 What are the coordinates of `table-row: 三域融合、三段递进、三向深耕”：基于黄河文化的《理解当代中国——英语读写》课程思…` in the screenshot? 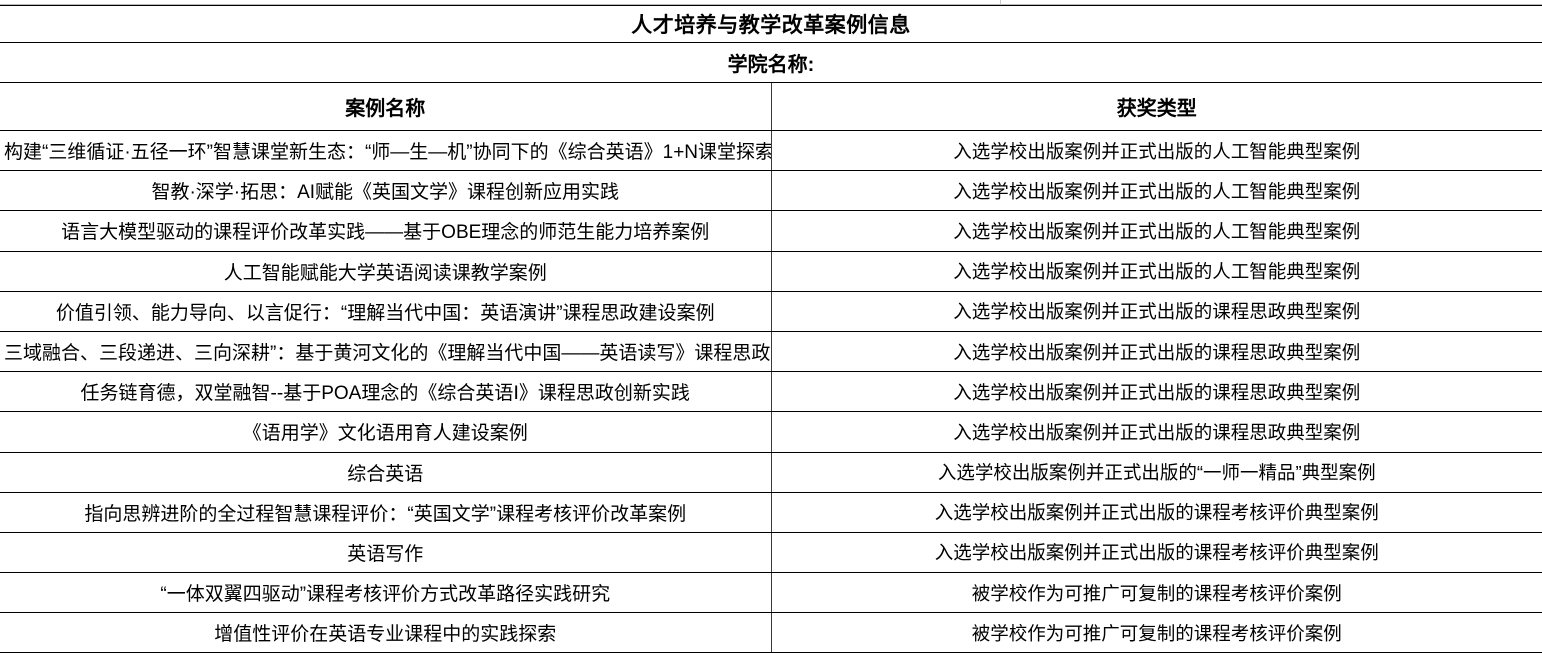 It's located at (771, 351).